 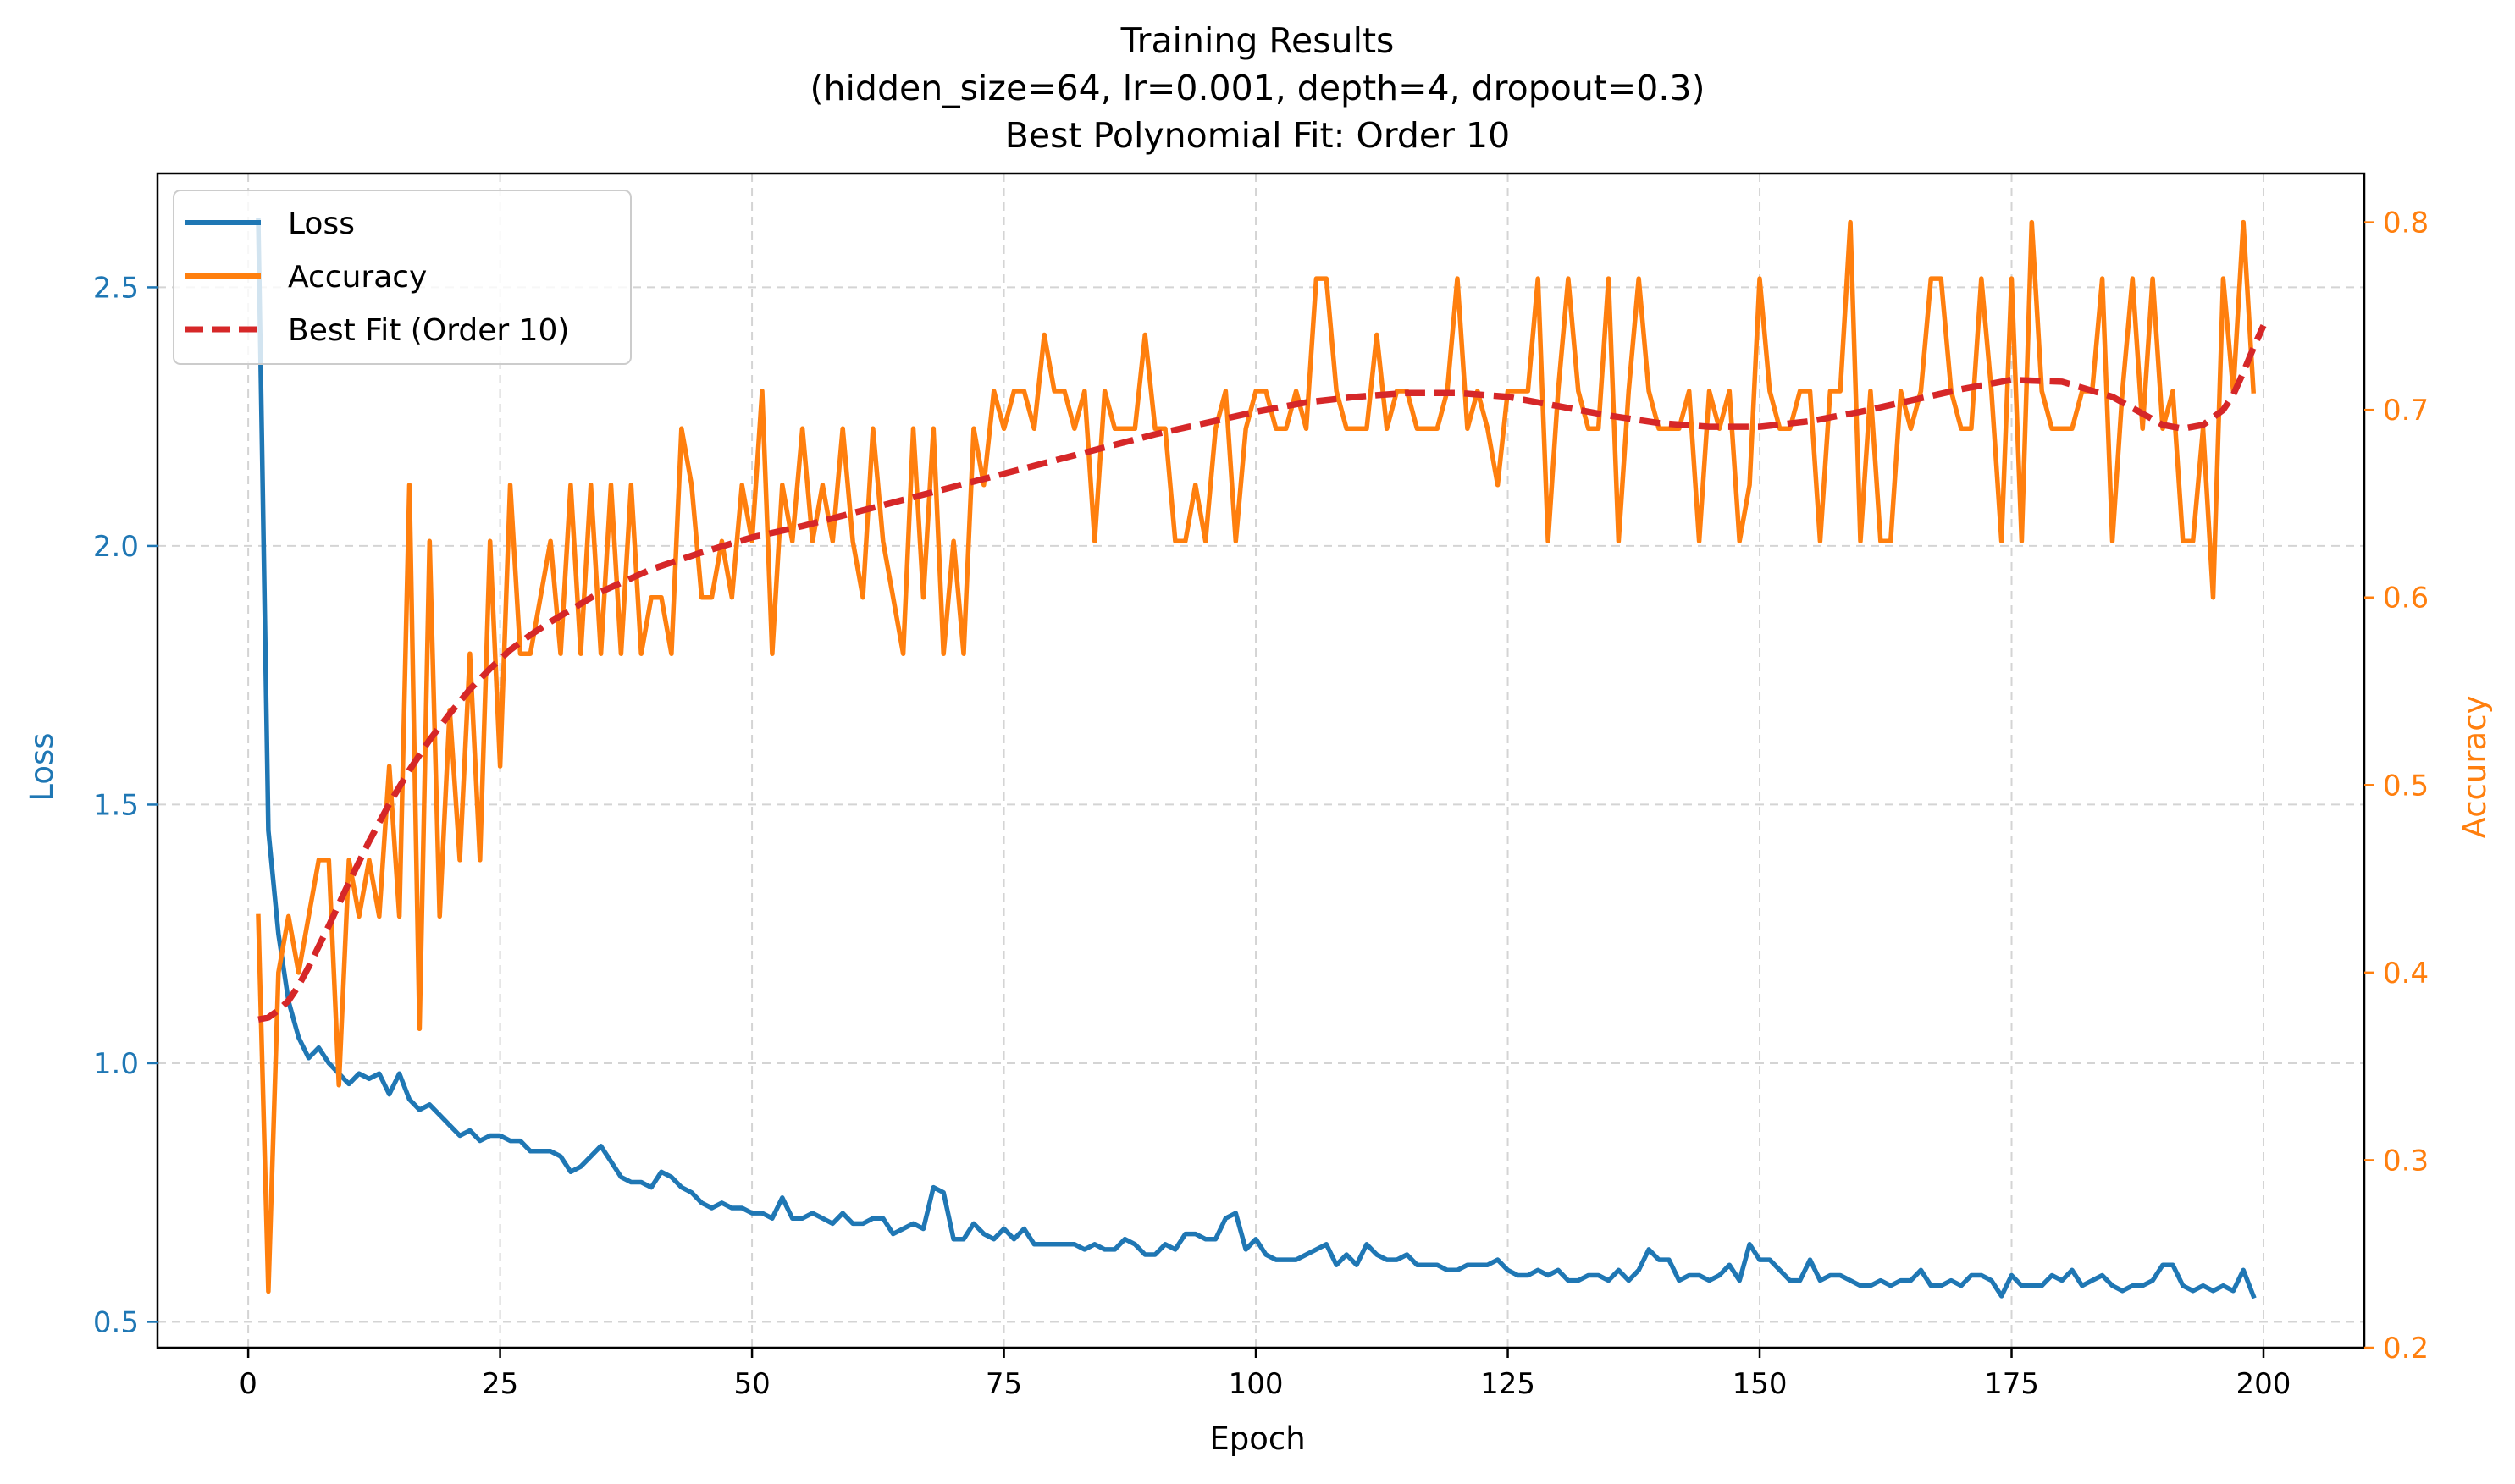 What do you see at coordinates (2406, 1348) in the screenshot?
I see `y-right-tick-label-0: 0.2` at bounding box center [2406, 1348].